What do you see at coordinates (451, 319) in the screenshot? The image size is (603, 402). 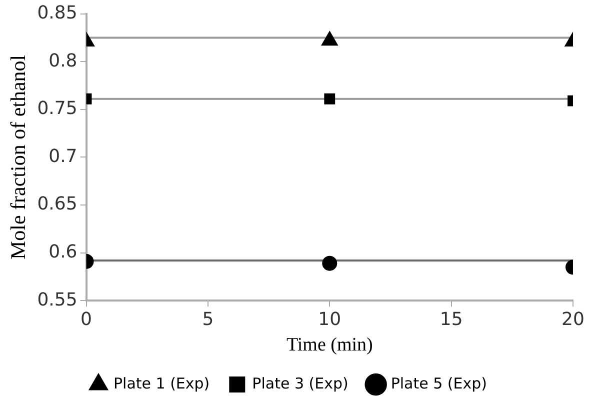 I see `x-tick-label: 15` at bounding box center [451, 319].